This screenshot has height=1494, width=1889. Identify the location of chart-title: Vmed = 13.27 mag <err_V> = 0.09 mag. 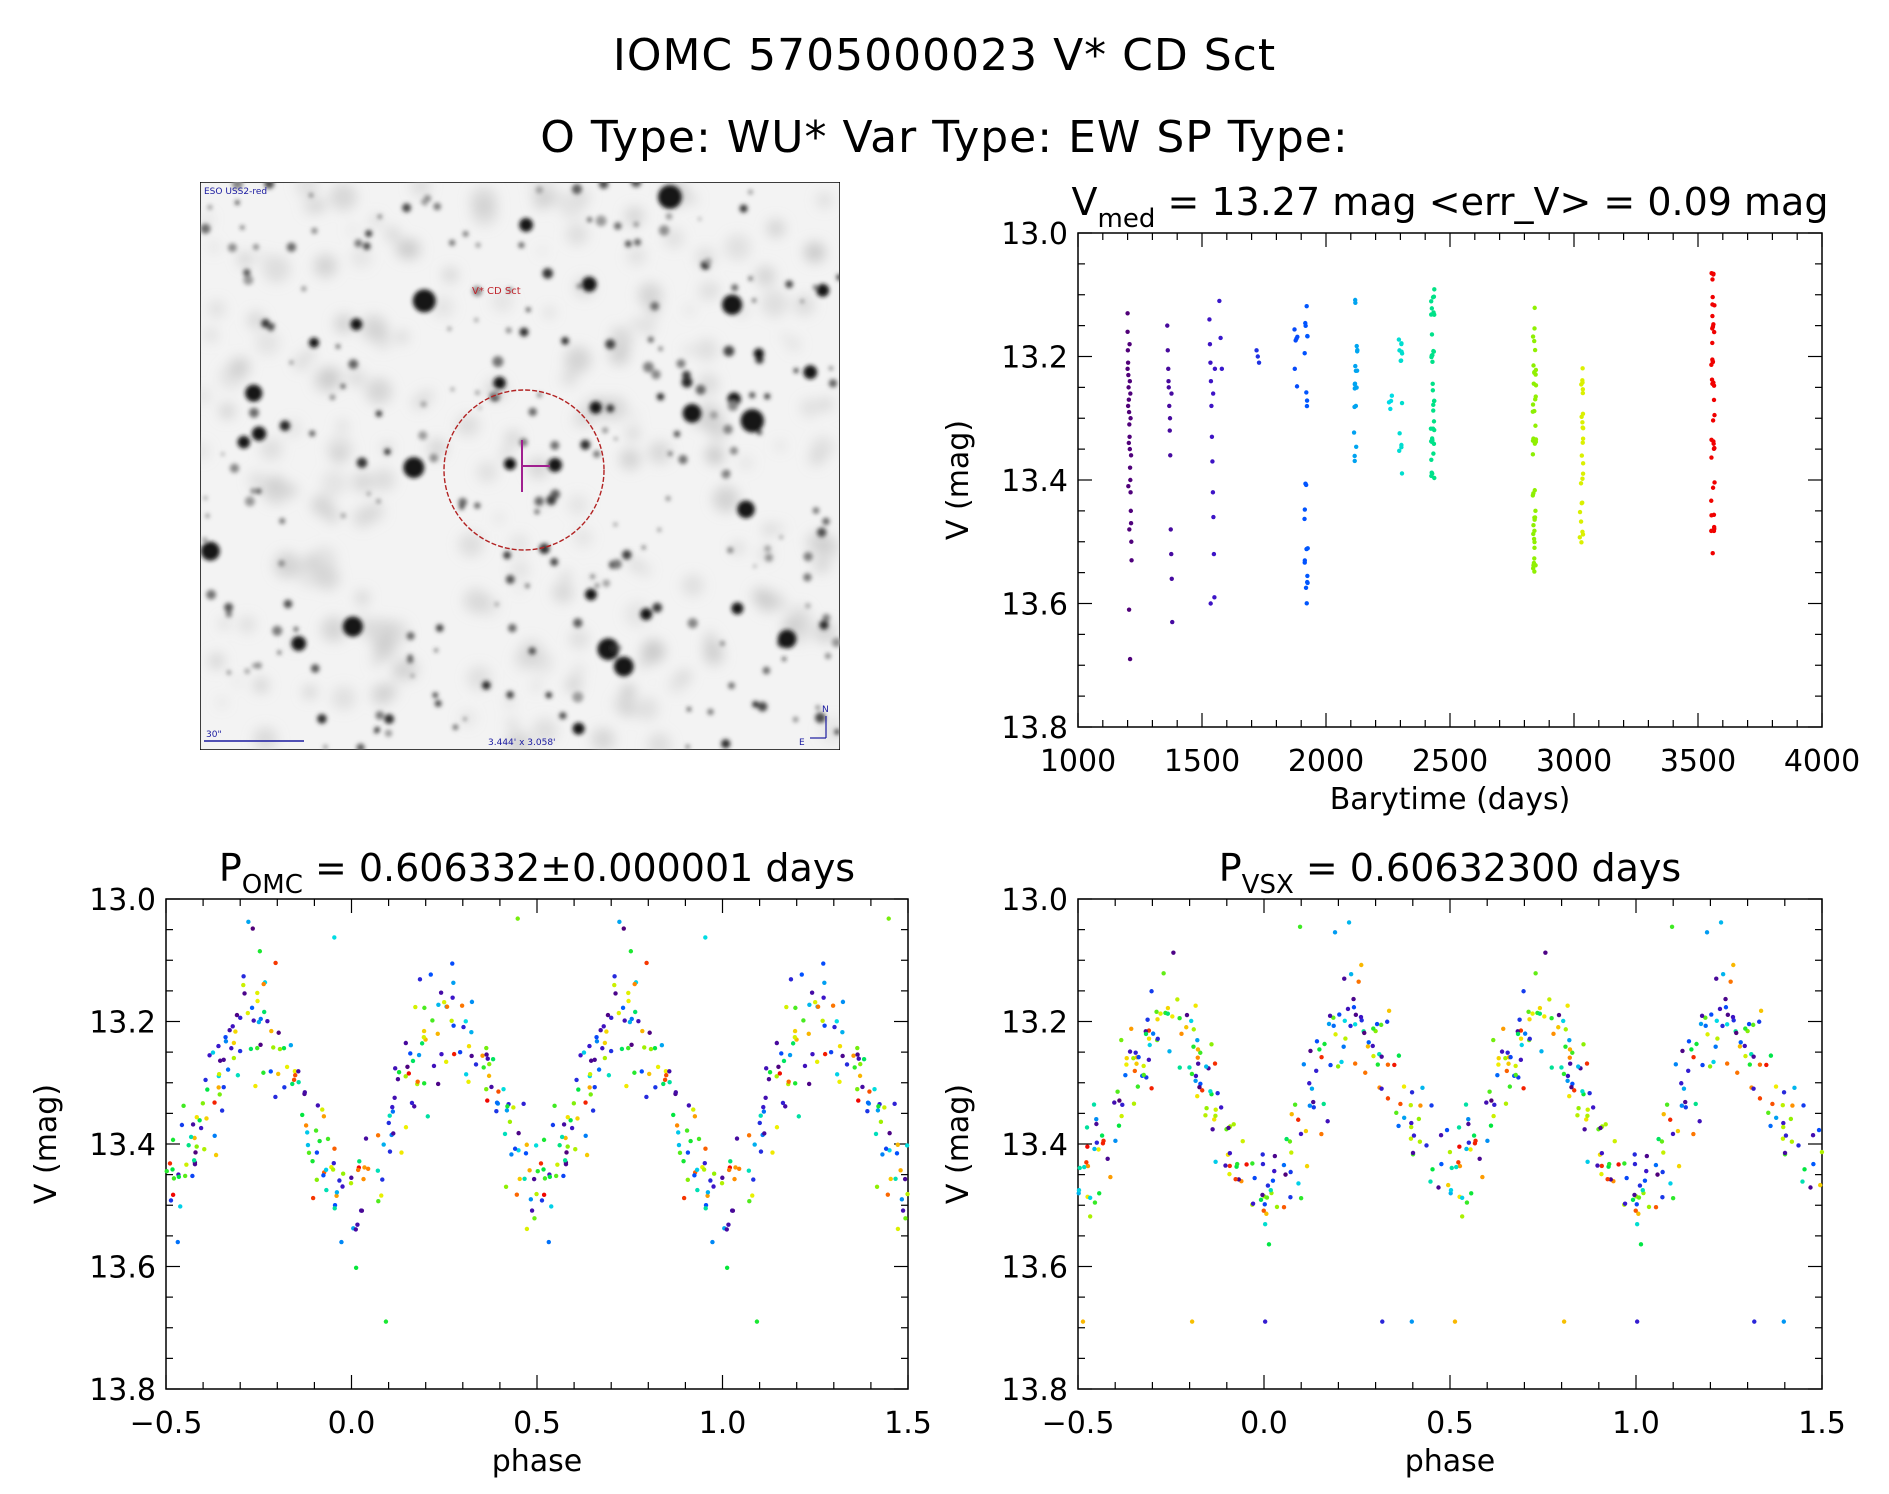
(1450, 207).